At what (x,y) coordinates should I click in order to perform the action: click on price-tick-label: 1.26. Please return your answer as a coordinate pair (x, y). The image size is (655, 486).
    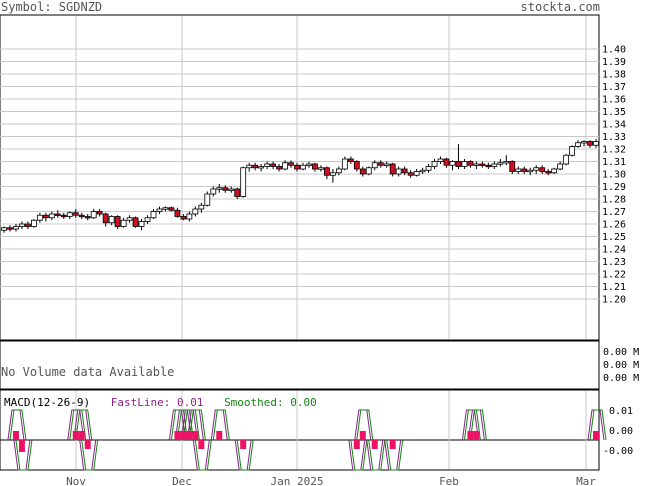
    Looking at the image, I should click on (614, 225).